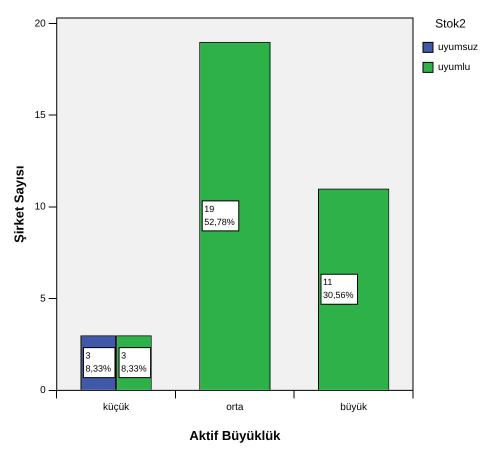 The width and height of the screenshot is (501, 457). I want to click on legend-label: uyumlu, so click(454, 68).